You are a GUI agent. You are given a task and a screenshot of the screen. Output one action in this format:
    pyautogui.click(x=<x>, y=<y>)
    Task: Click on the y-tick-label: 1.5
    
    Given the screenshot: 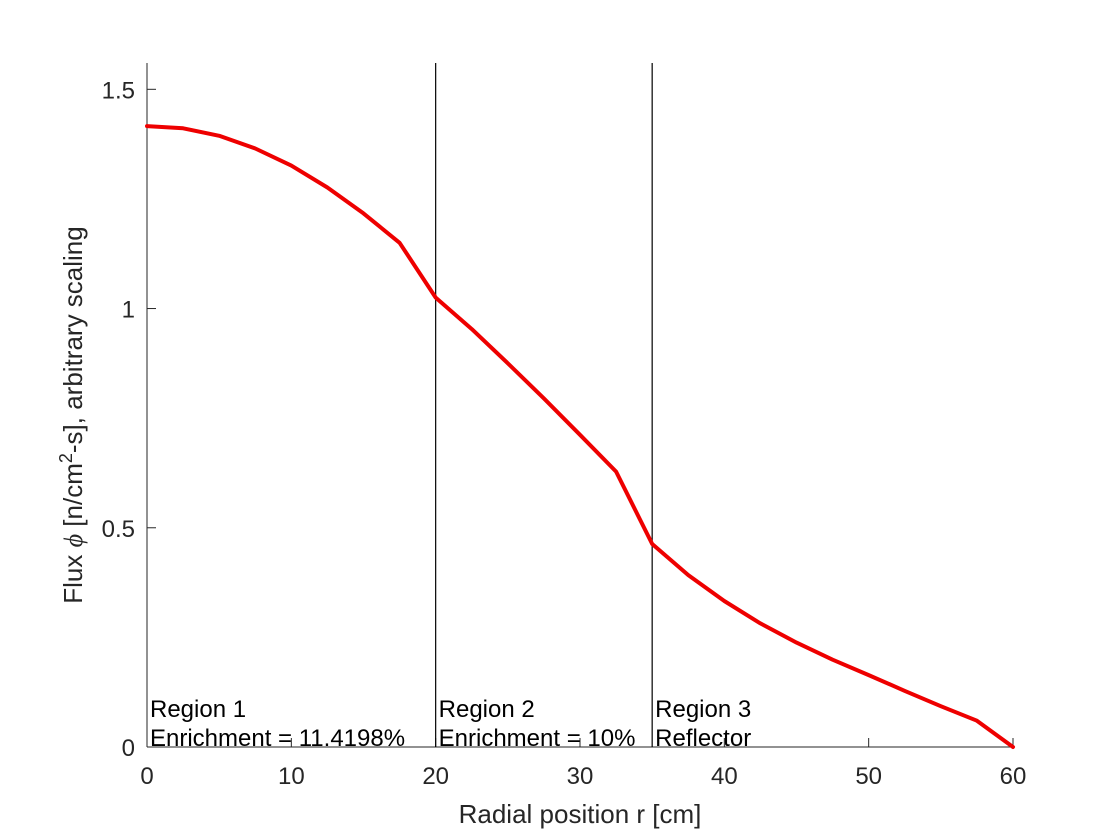 What is the action you would take?
    pyautogui.click(x=118, y=90)
    